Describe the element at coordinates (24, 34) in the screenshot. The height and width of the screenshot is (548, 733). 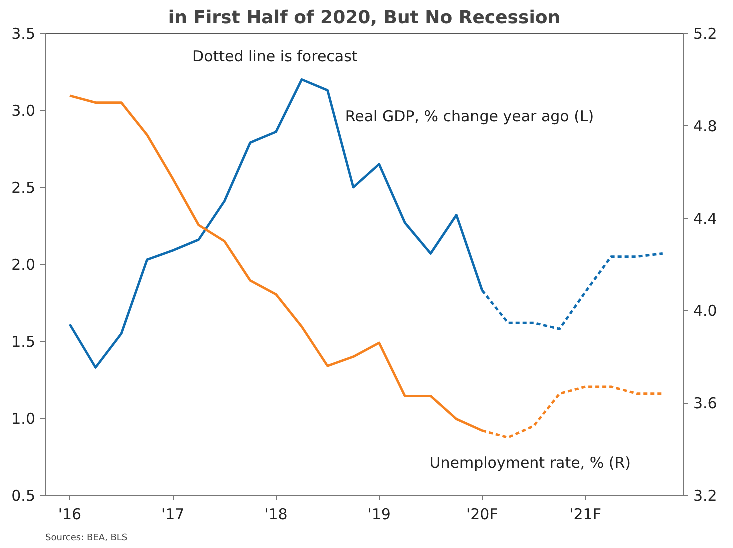
I see `y-tick-label: 3.5` at that location.